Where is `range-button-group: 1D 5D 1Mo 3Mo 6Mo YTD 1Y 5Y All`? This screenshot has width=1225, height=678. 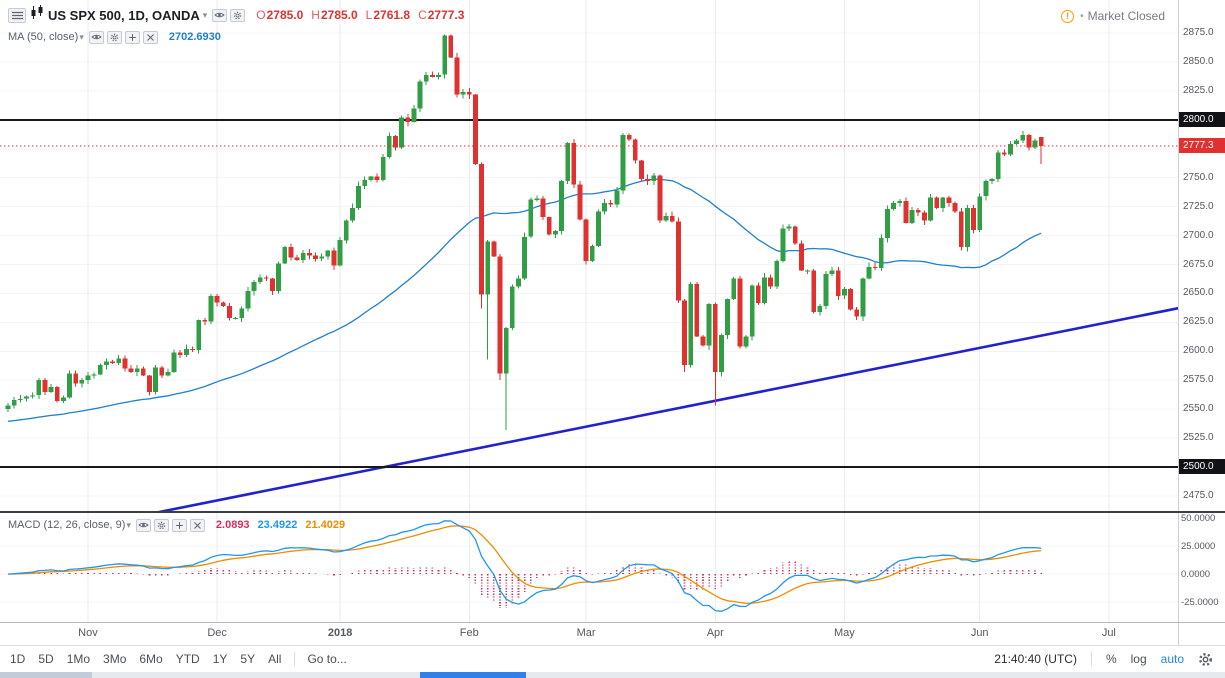 range-button-group: 1D 5D 1Mo 3Mo 6Mo YTD 1Y 5Y All is located at coordinates (152, 659).